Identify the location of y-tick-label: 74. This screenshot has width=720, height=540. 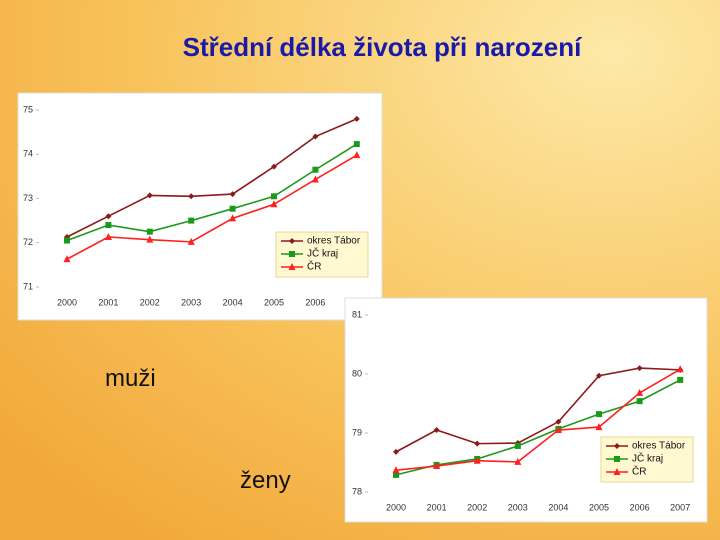
(28, 154).